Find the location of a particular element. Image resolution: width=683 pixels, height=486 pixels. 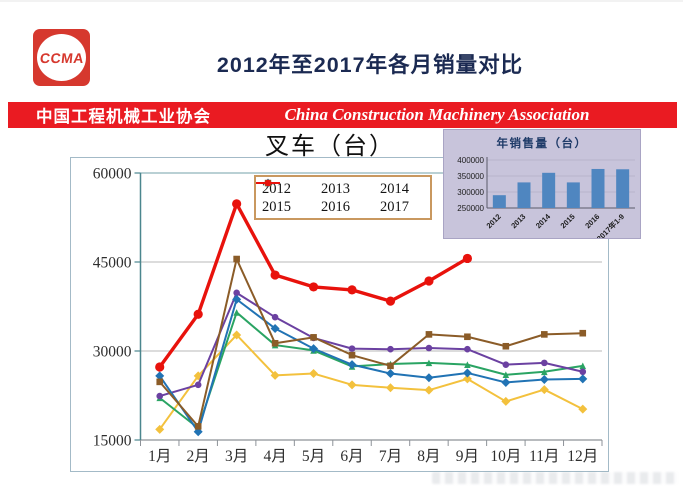

svg-text: 8月 is located at coordinates (428, 456).